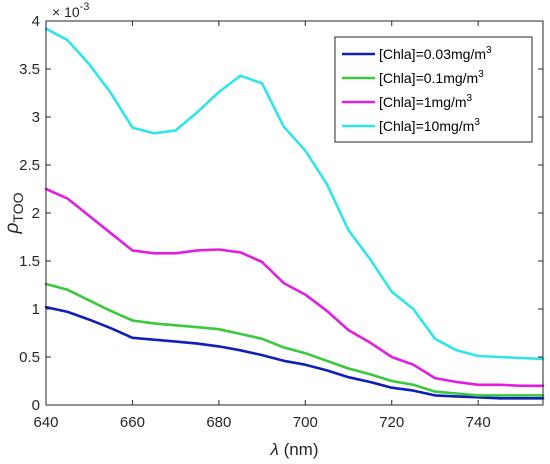 This screenshot has width=550, height=464. Describe the element at coordinates (132, 422) in the screenshot. I see `x-tick-label: 660` at that location.